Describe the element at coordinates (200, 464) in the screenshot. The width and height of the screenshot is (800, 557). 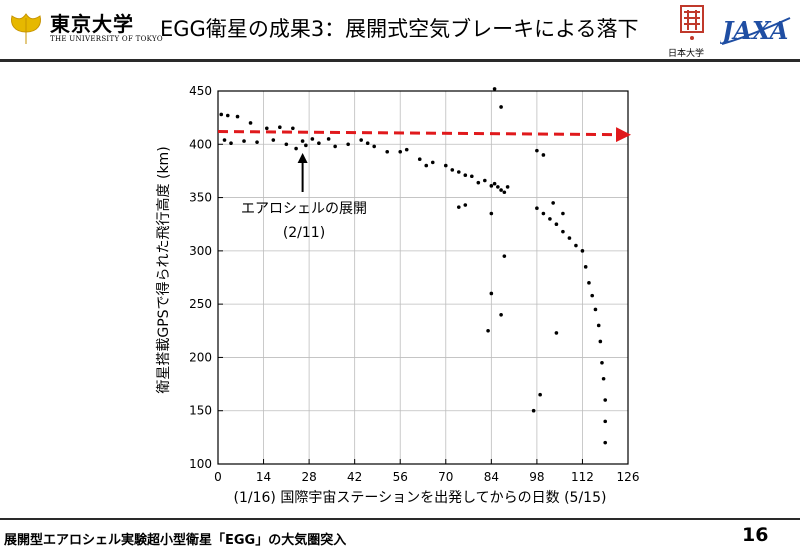
I see `y-tick-label: 100` at that location.